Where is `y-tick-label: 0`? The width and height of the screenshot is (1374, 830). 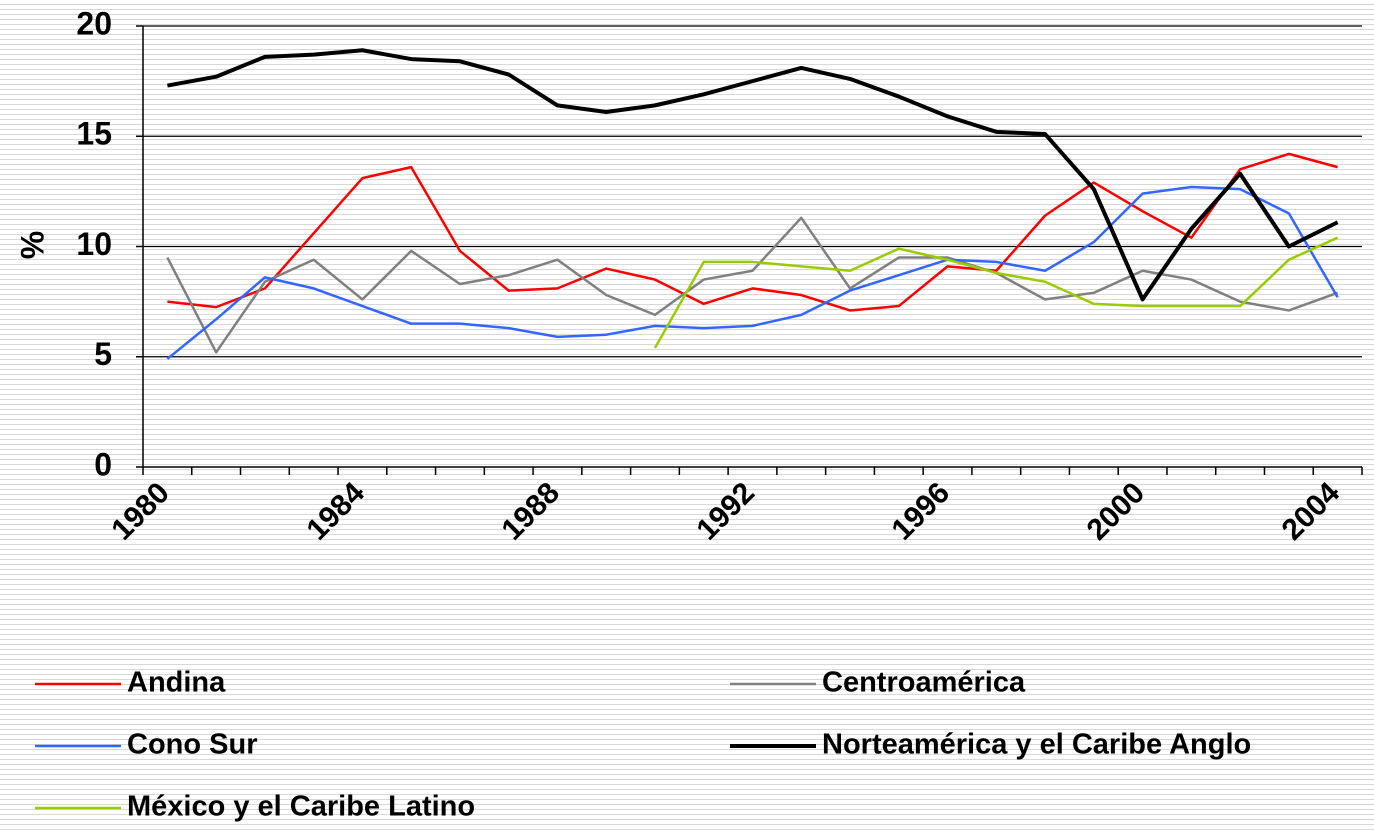
y-tick-label: 0 is located at coordinates (103, 464).